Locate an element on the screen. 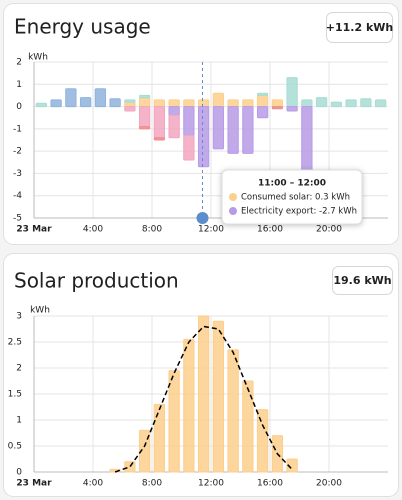  y-tick-label: -2 is located at coordinates (17, 152).